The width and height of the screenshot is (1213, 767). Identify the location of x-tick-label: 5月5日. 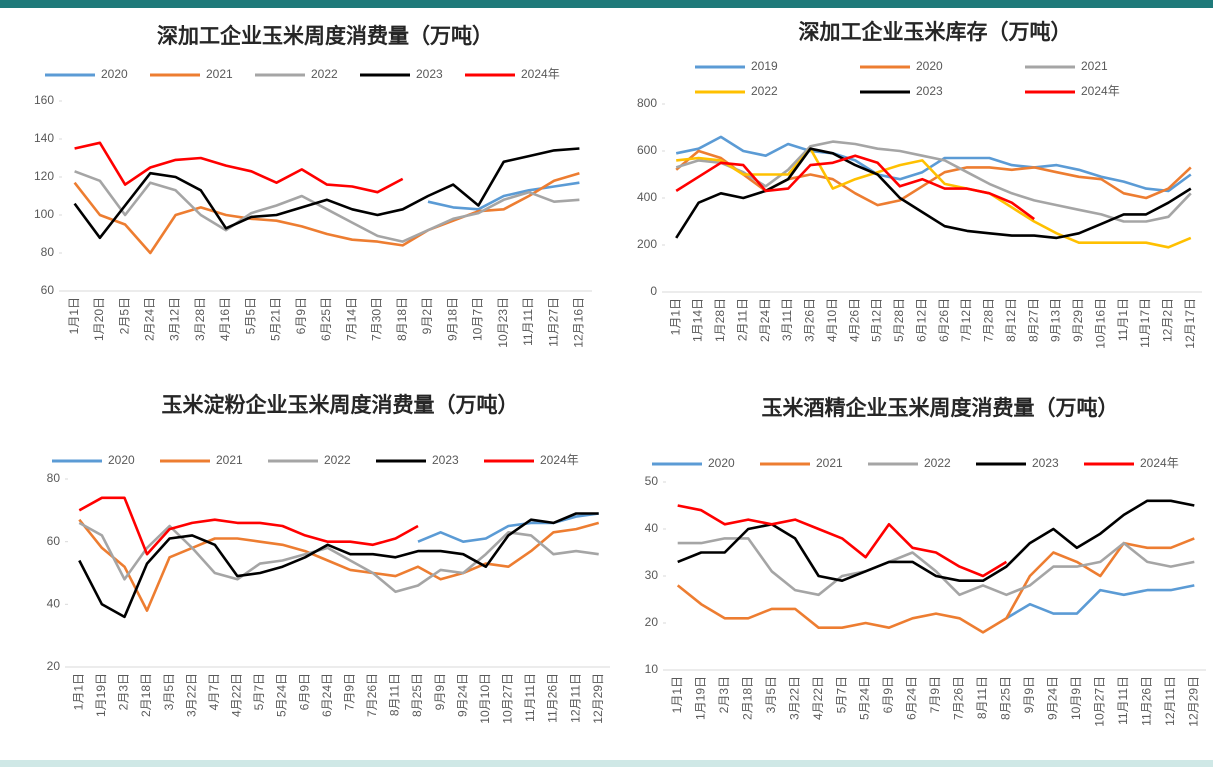
(250, 315).